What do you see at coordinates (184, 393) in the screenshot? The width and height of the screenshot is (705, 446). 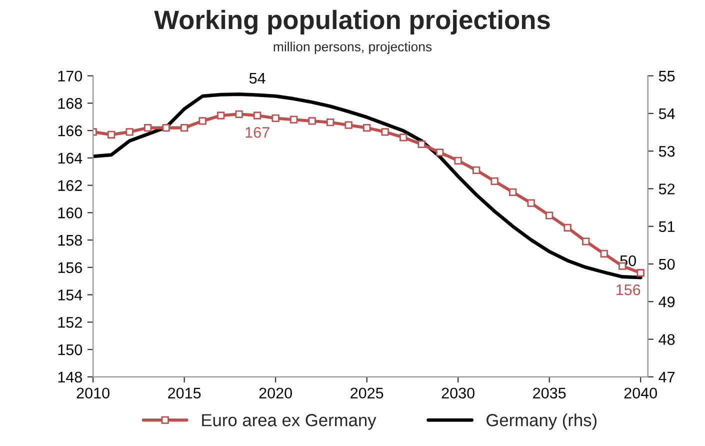 I see `x-tick-label: 2015` at bounding box center [184, 393].